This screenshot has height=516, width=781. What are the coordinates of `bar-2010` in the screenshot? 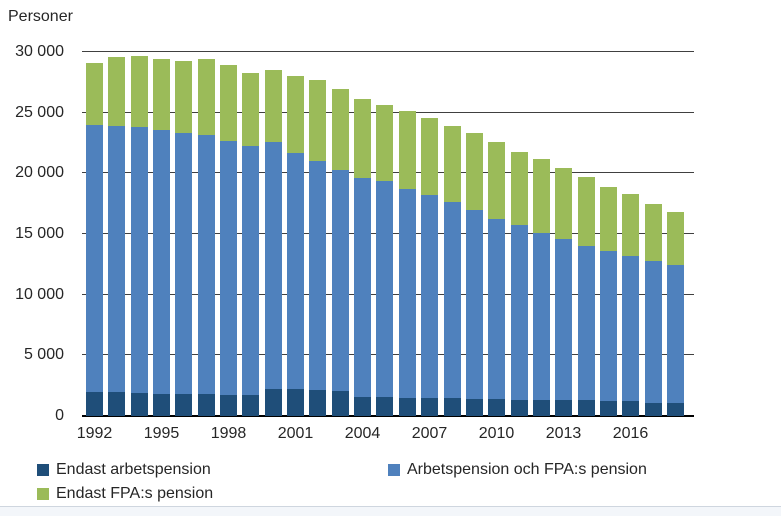 It's located at (497, 234).